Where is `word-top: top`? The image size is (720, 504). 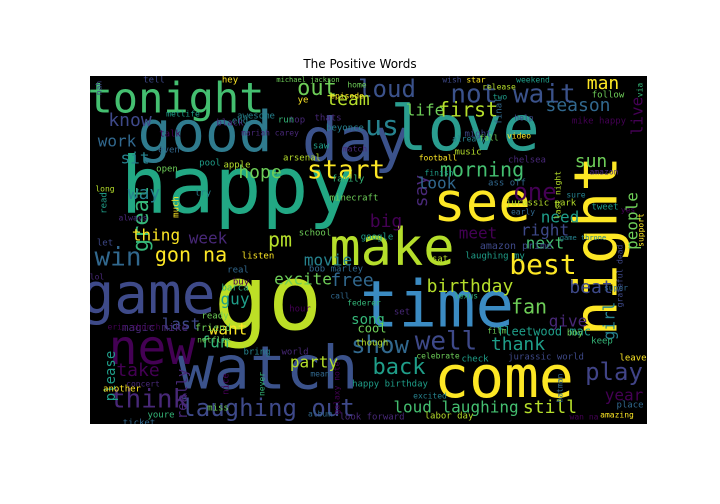
word-top: top is located at coordinates (297, 121).